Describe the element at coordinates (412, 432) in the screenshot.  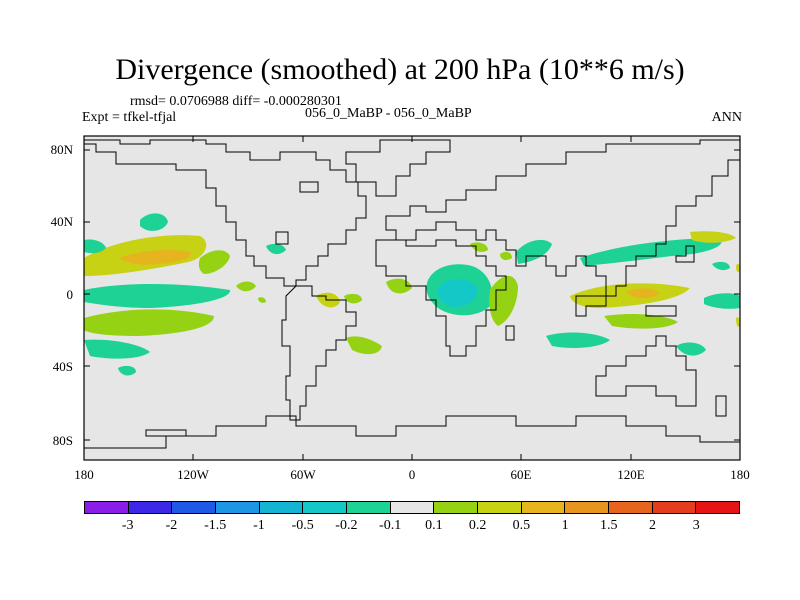
I see `coastline-antarctica` at that location.